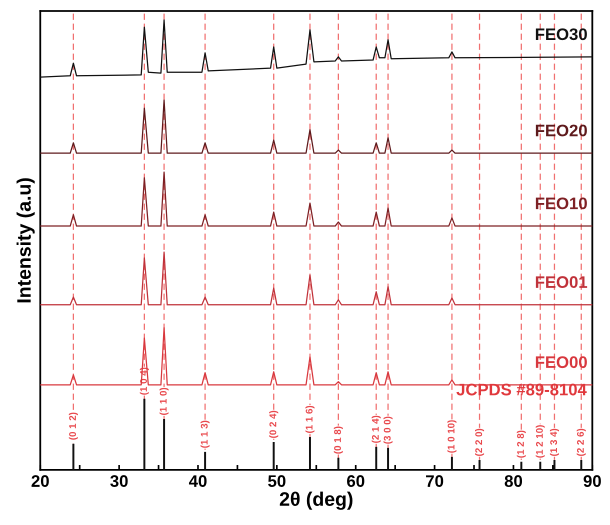 The image size is (610, 525). I want to click on annotation: (0 1 8), so click(338, 440).